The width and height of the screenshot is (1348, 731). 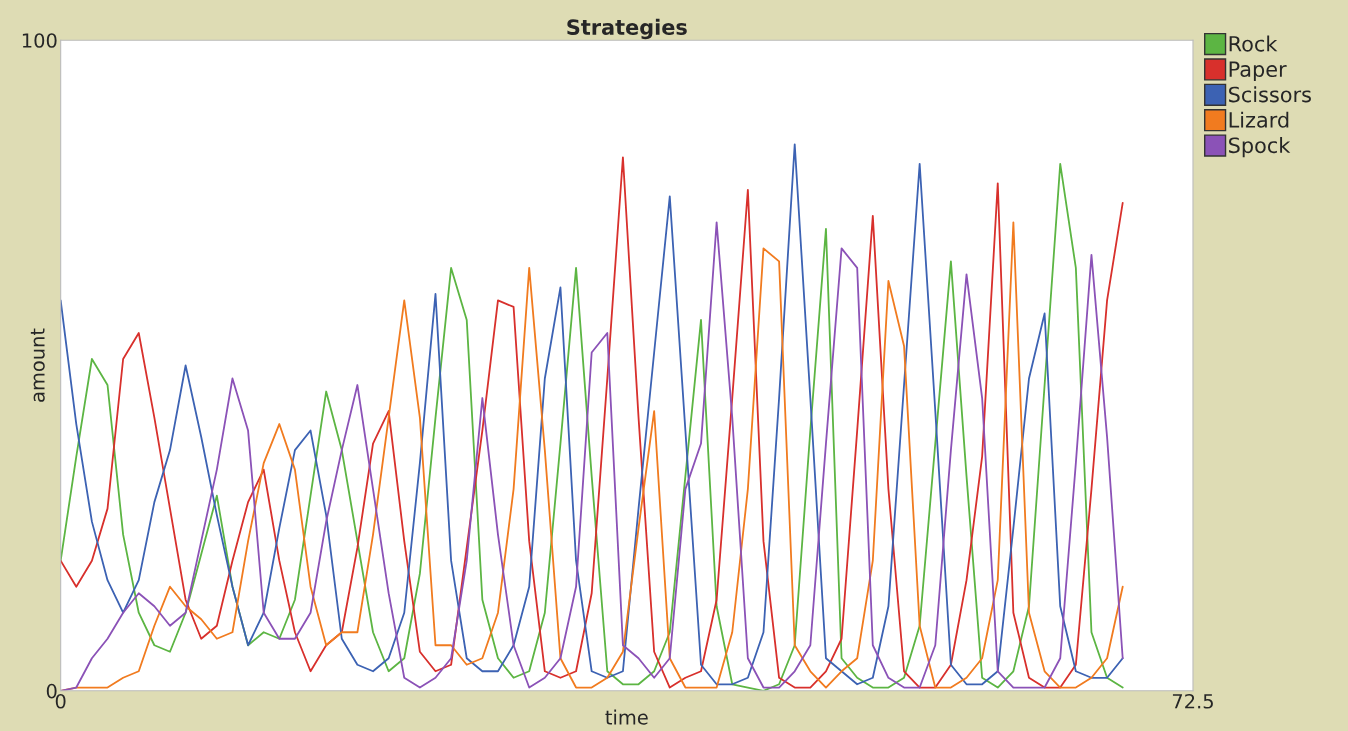 I want to click on legend-label: Spock, so click(x=1260, y=147).